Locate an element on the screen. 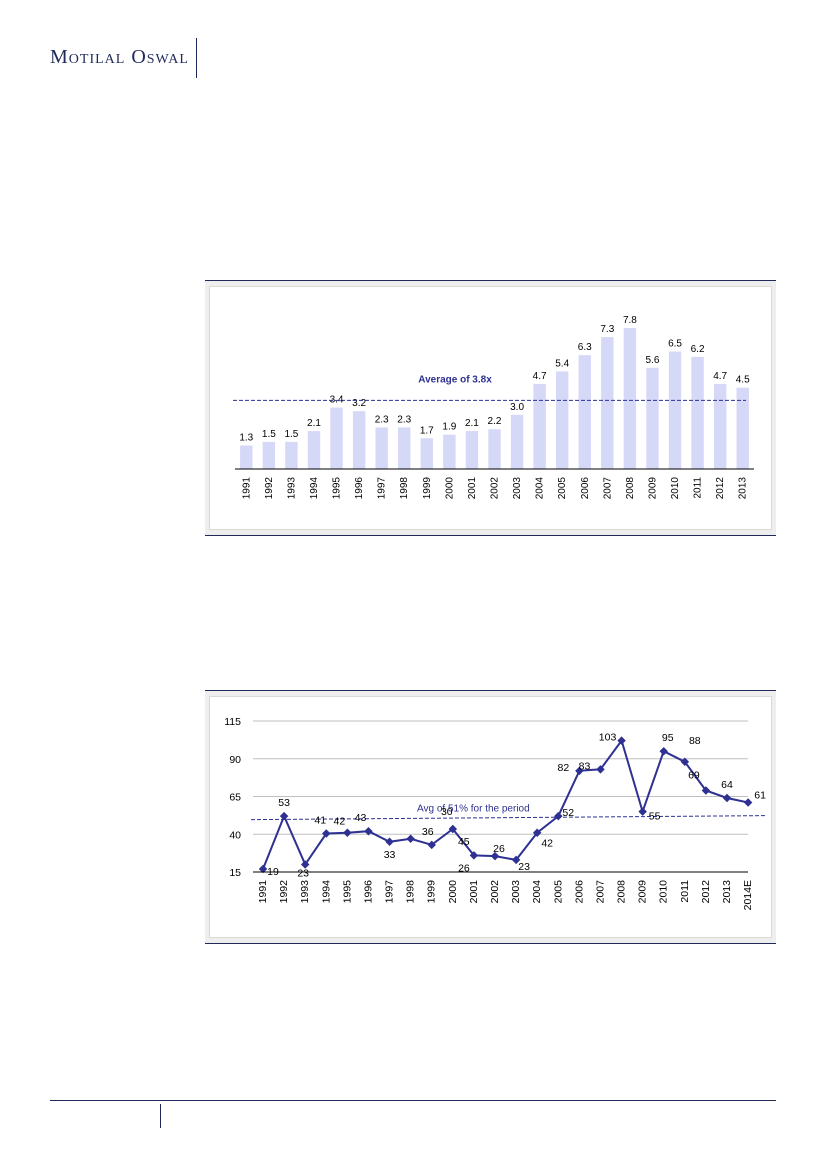  data-label: 95 is located at coordinates (668, 738).